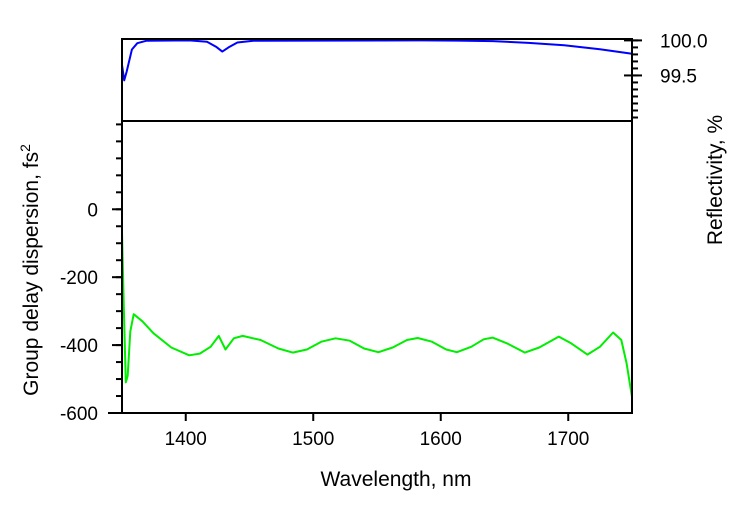 This screenshot has width=735, height=505. Describe the element at coordinates (441, 439) in the screenshot. I see `gdd-x-tick-label: 1600` at that location.